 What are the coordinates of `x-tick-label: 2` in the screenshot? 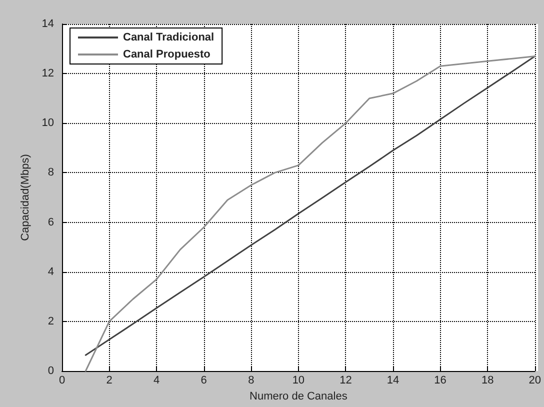 It's located at (109, 380).